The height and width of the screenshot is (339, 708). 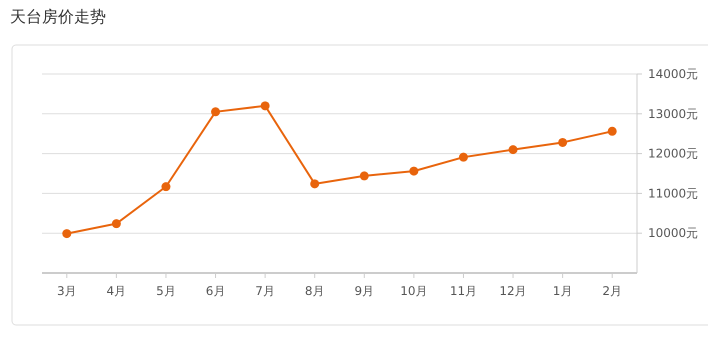 What do you see at coordinates (562, 291) in the screenshot?
I see `x-tick-label: 1月` at bounding box center [562, 291].